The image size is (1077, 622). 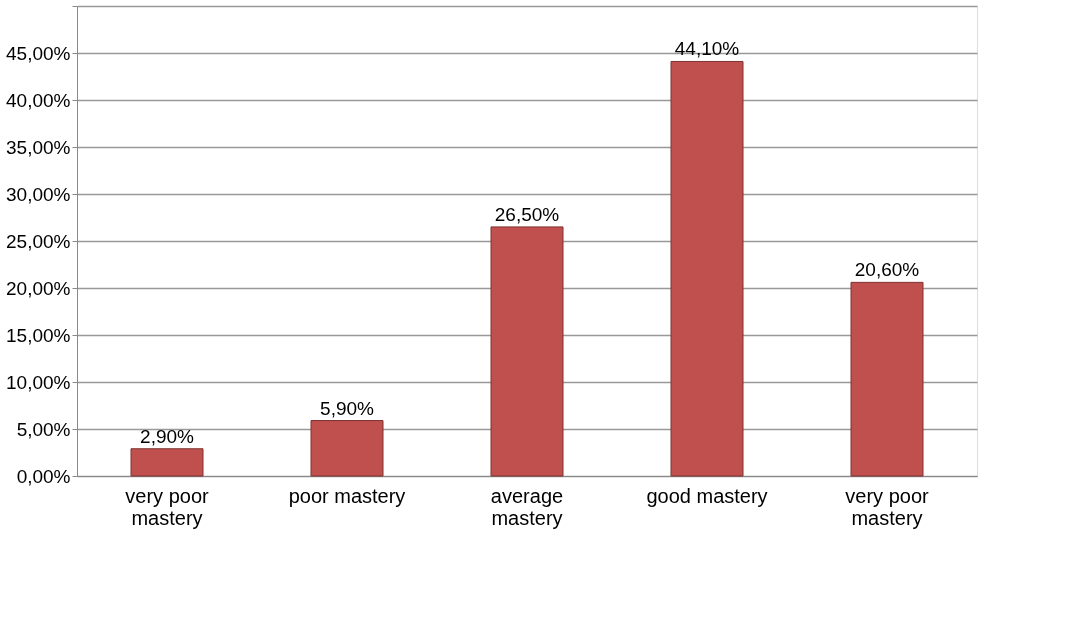 I want to click on y-tick-label: 5,00%, so click(x=43, y=429).